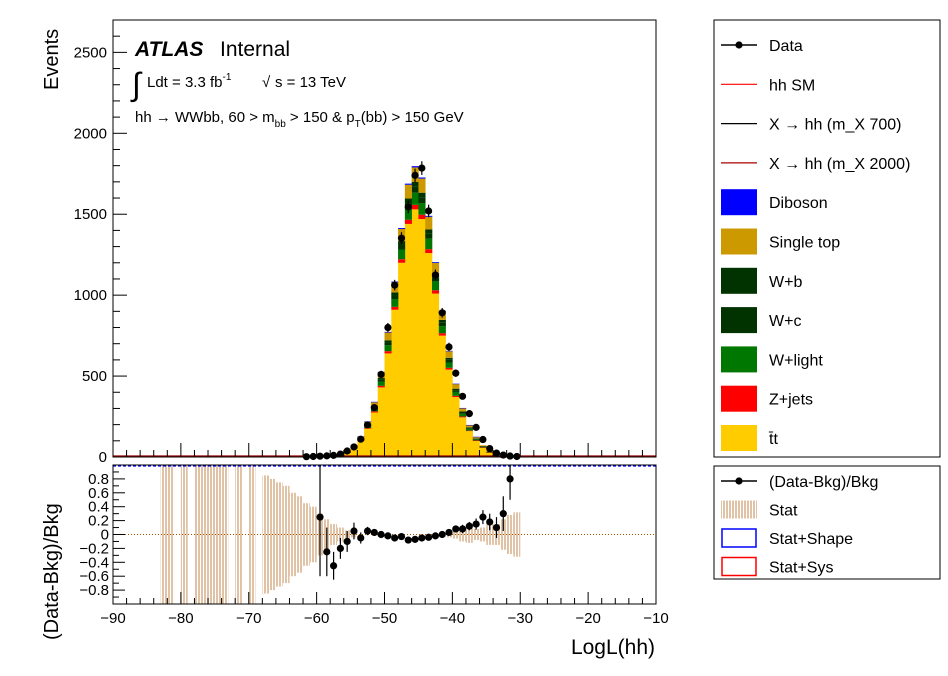 The image size is (948, 676). I want to click on legend-label: W+light, so click(796, 360).